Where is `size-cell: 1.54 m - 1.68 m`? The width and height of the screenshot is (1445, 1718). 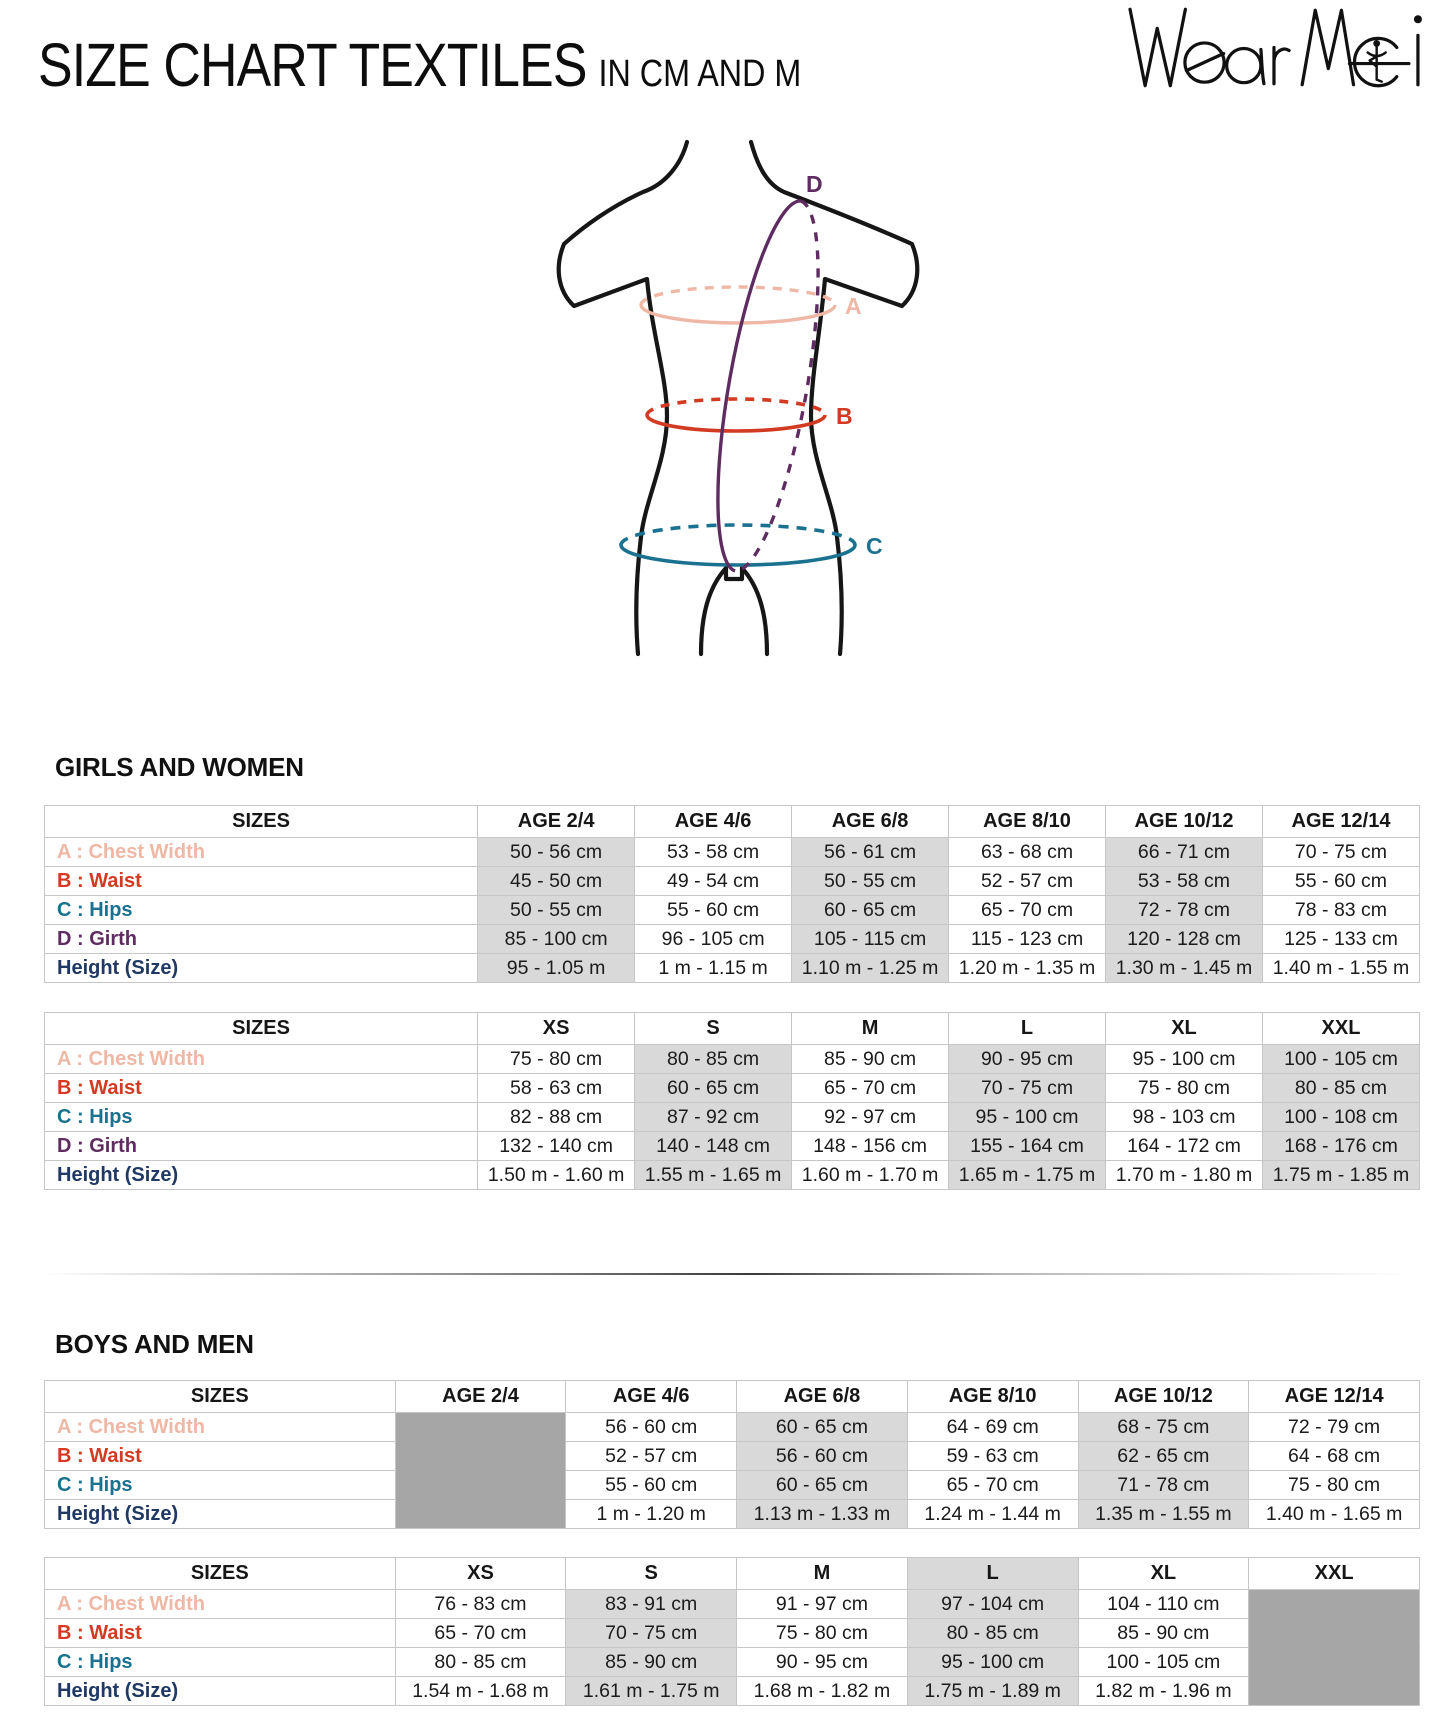
size-cell: 1.54 m - 1.68 m is located at coordinates (481, 1691).